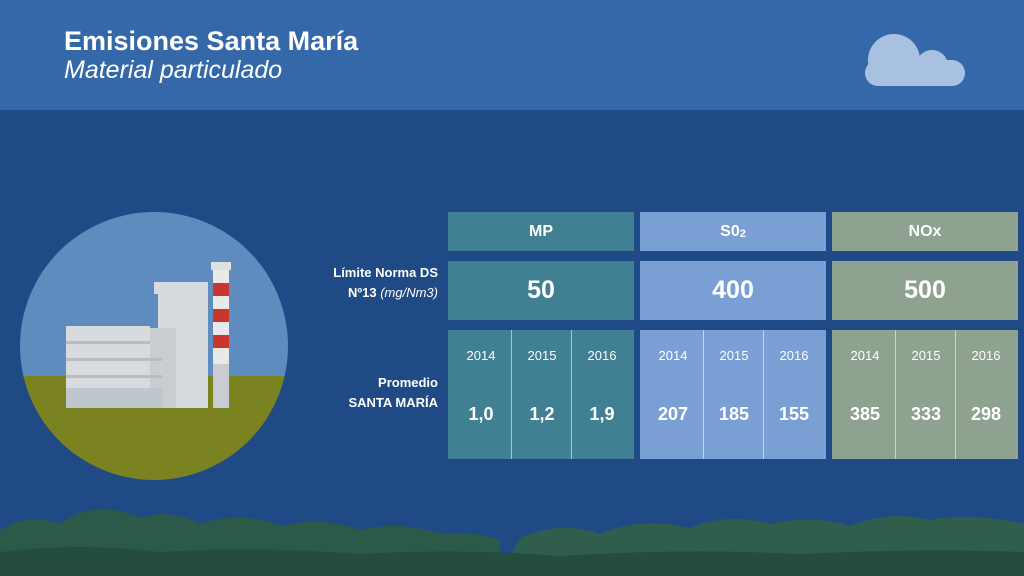  Describe the element at coordinates (985, 394) in the screenshot. I see `year-cell: 2016 298` at that location.